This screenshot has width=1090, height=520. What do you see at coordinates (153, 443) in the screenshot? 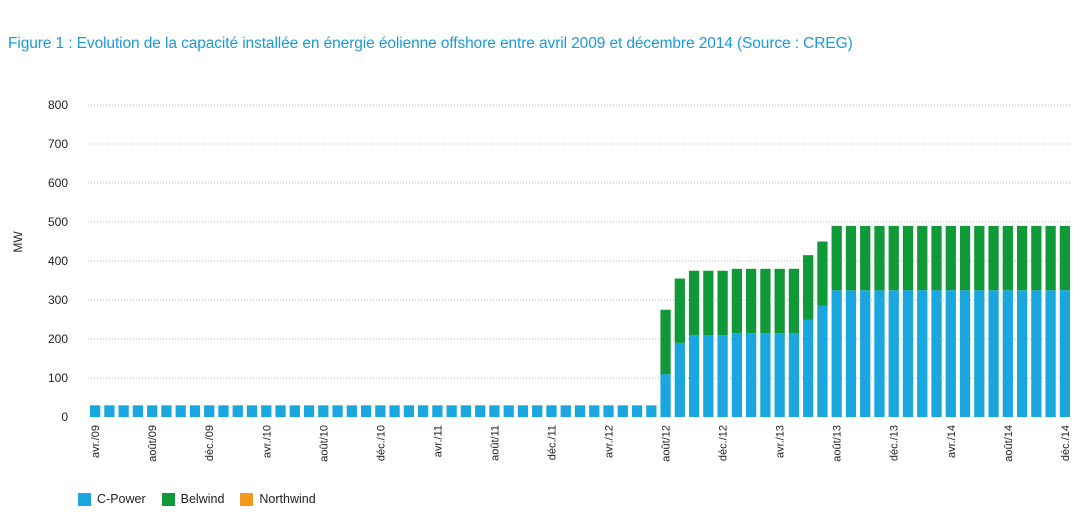
I see `x-tick-label: août/09` at bounding box center [153, 443].